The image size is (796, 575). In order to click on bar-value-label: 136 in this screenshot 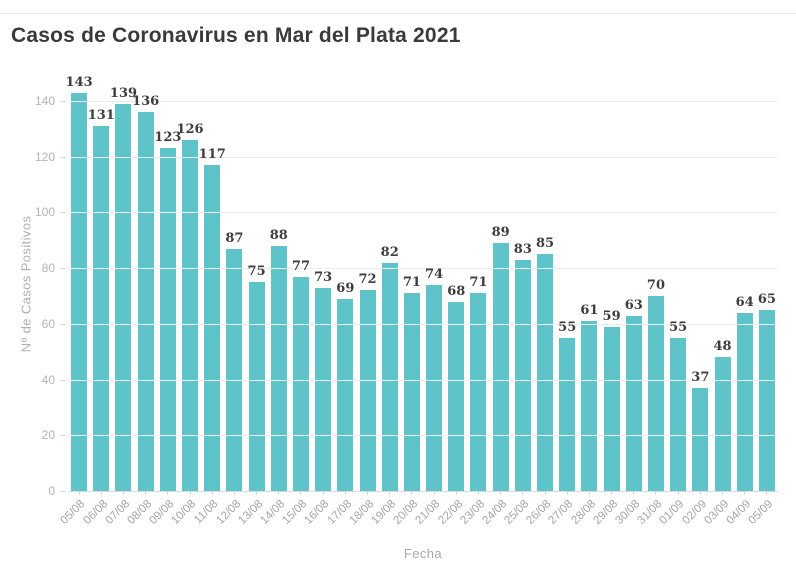, I will do `click(146, 102)`.